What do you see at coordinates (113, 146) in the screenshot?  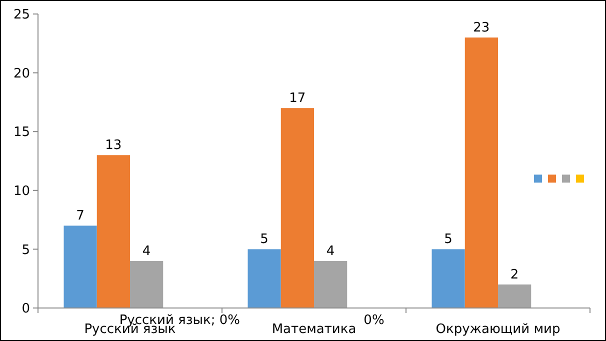 I see `data-label: 13` at bounding box center [113, 146].